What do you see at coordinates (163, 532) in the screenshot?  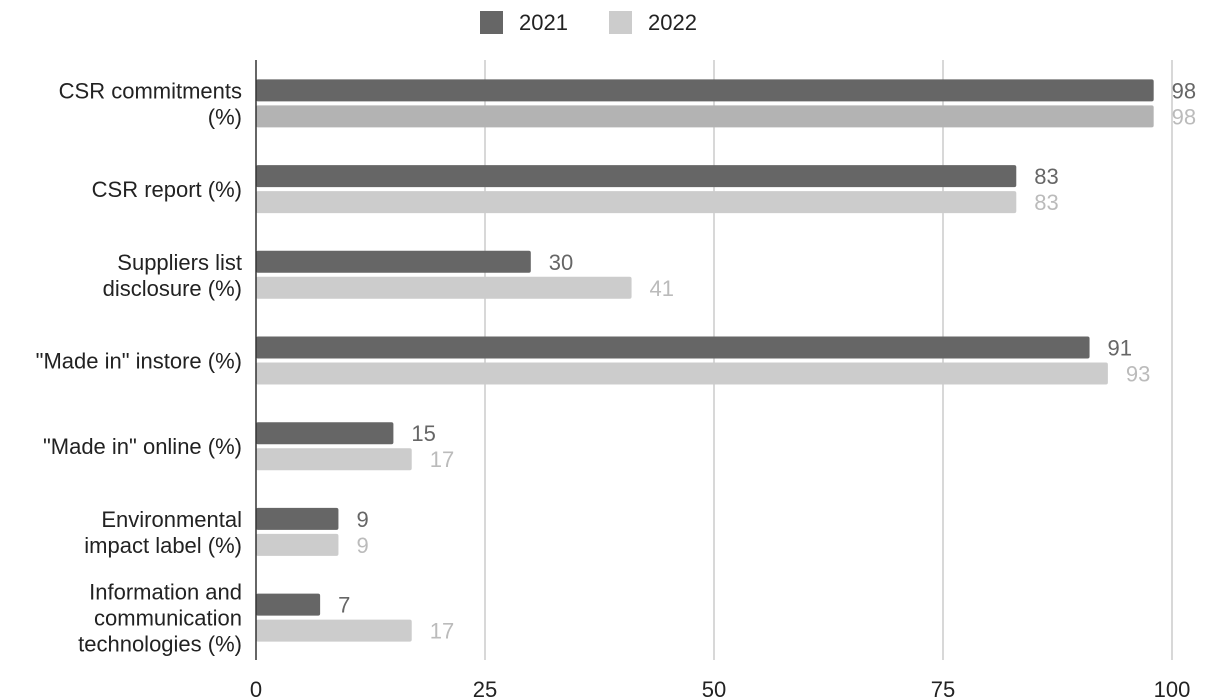 I see `category-label: Environmental impact label (%)` at bounding box center [163, 532].